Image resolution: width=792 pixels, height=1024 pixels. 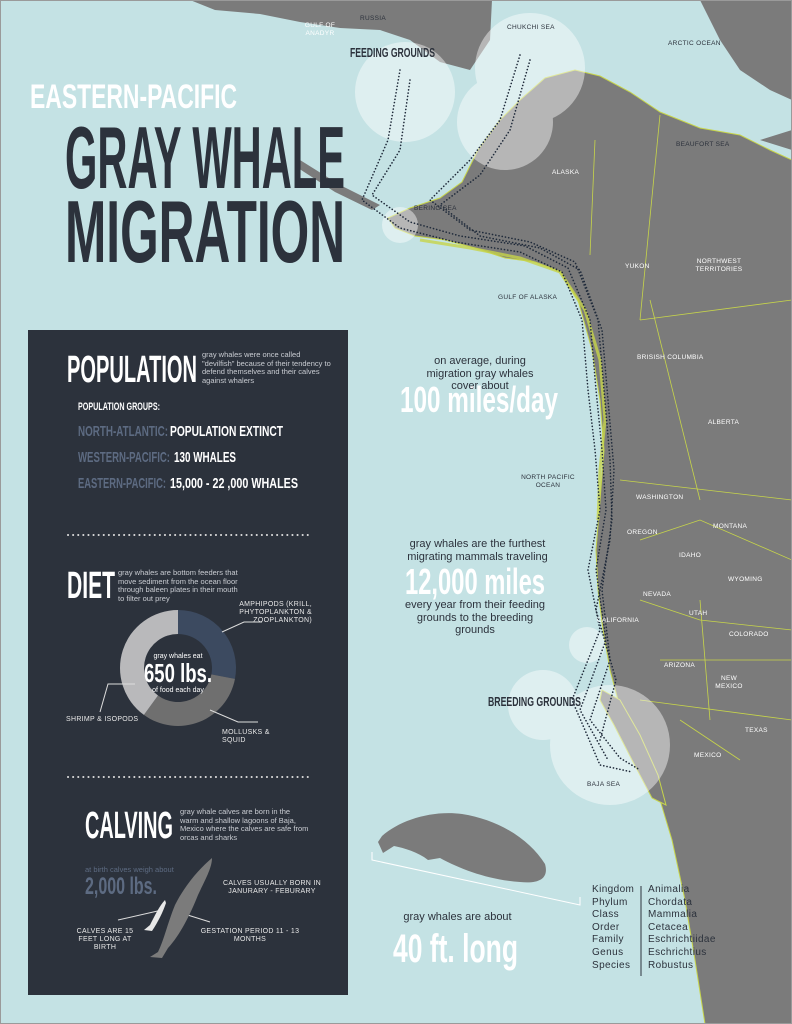 I want to click on taxon-name: Animalia, so click(x=669, y=889).